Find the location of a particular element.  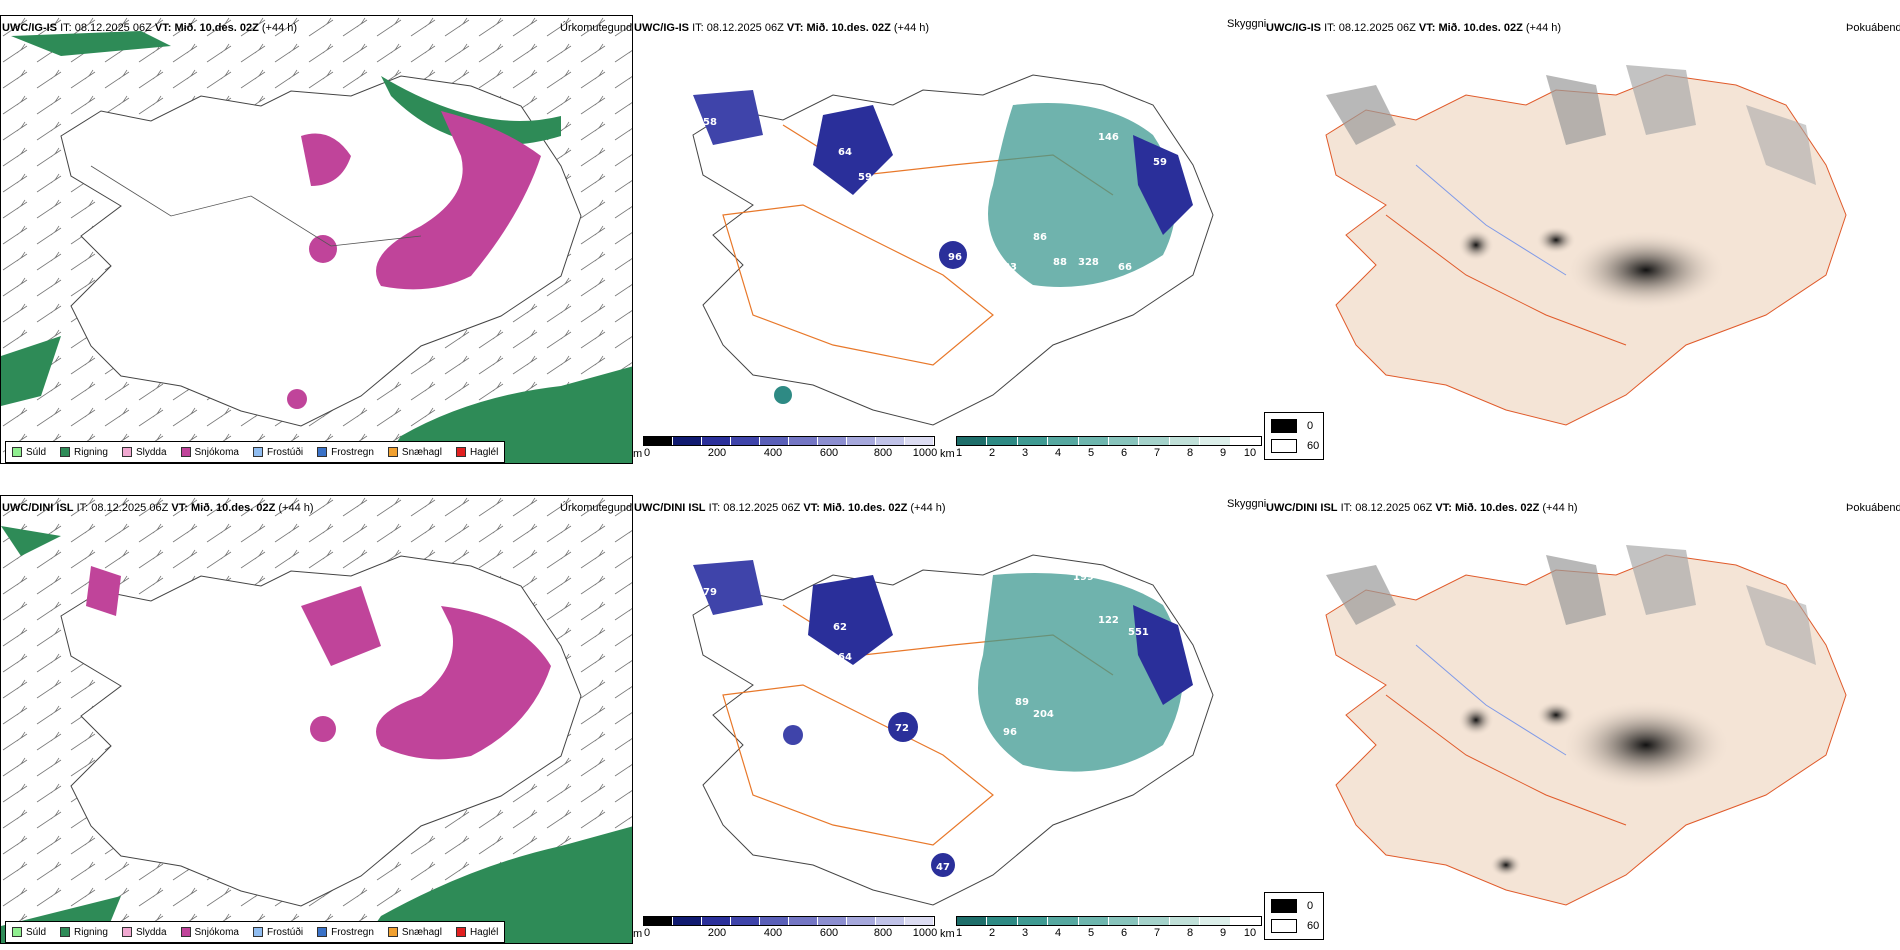

svg-text: 204 is located at coordinates (1043, 714).